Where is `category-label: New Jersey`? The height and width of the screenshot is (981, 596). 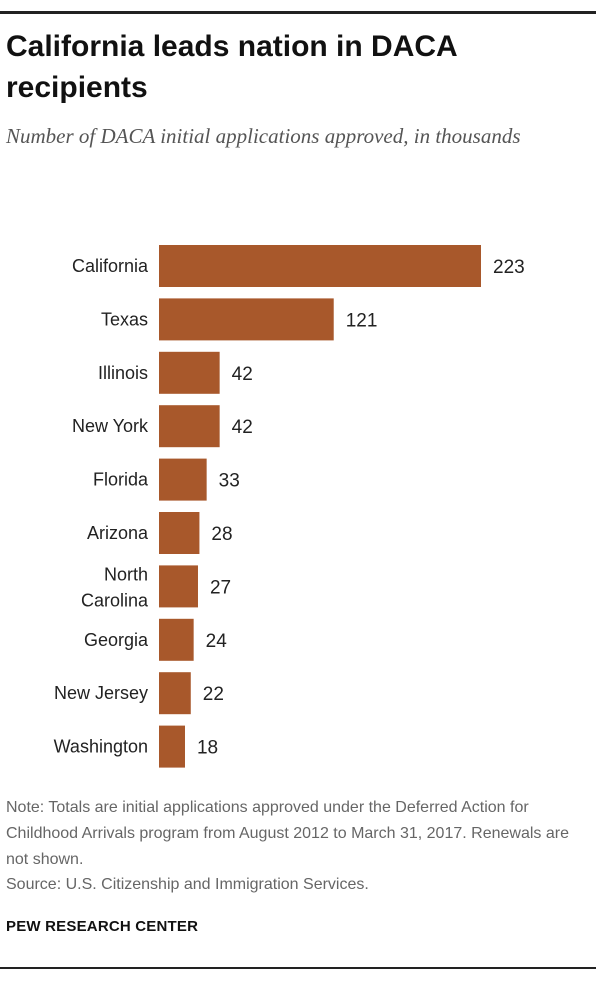
category-label: New Jersey is located at coordinates (101, 693).